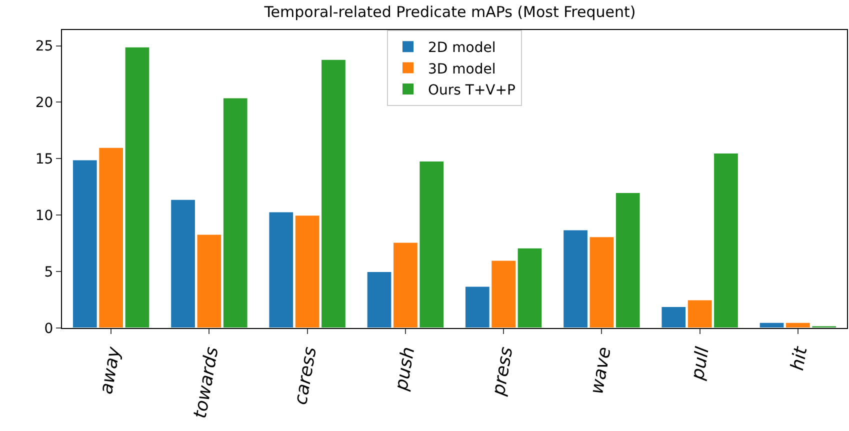  I want to click on x-tick-label: caress, so click(306, 375).